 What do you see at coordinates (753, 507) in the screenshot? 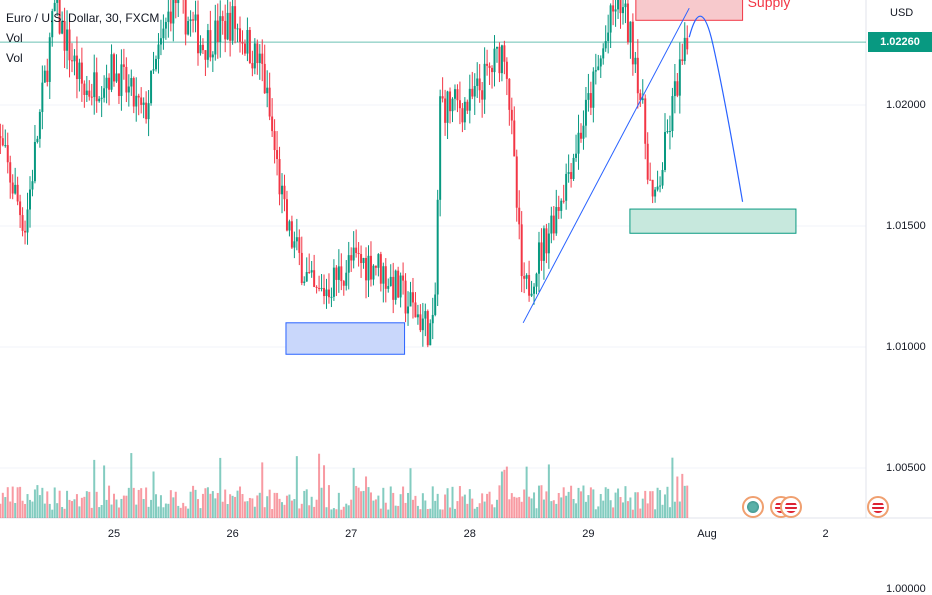
I see `globe-event-icon` at bounding box center [753, 507].